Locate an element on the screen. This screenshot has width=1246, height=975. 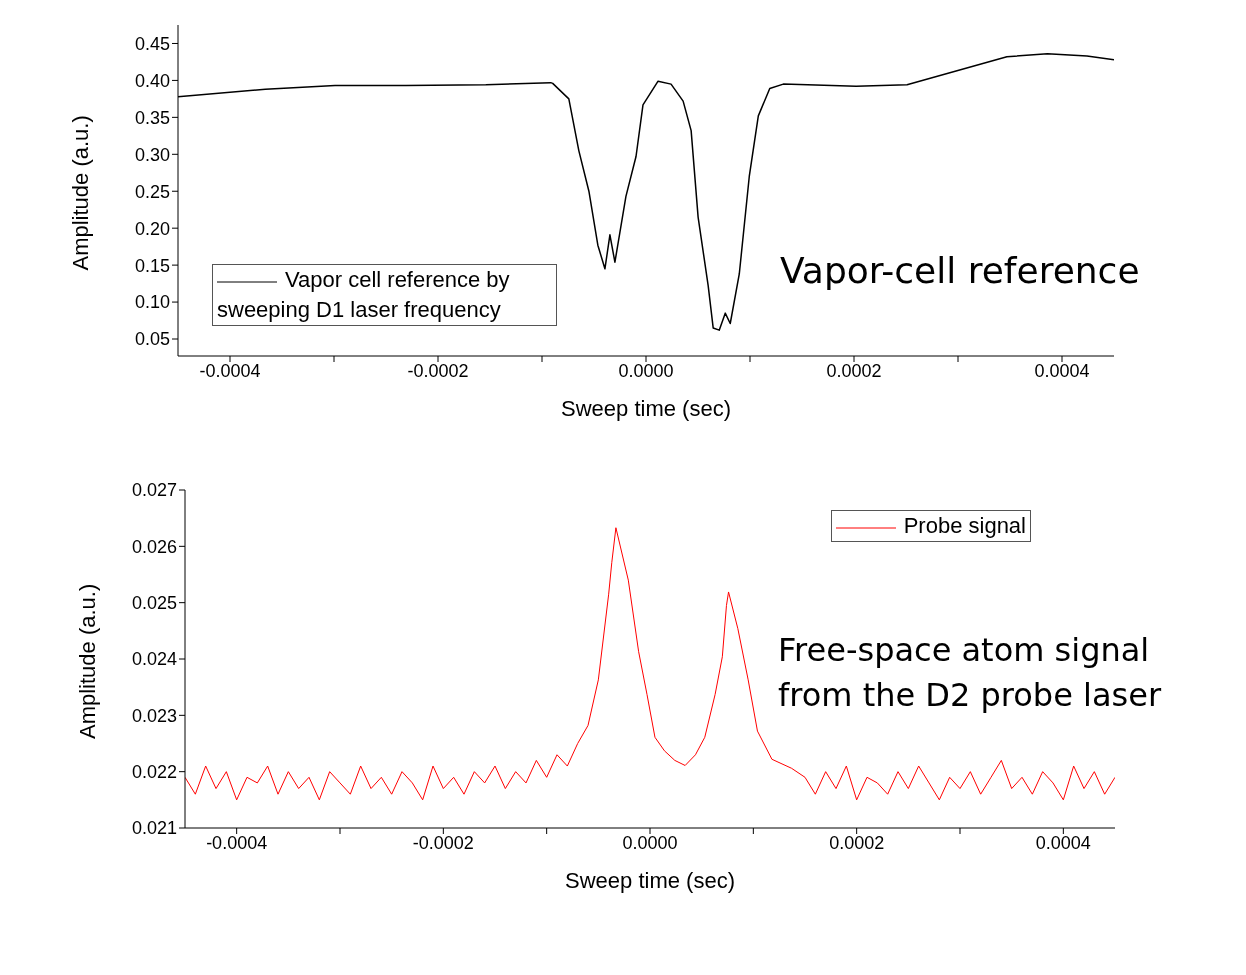
y-tick-label: 0.45 is located at coordinates (152, 43).